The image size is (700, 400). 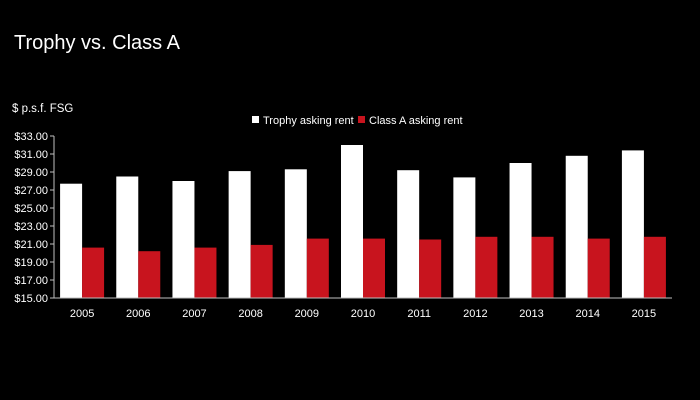 I want to click on y-tick-label: $15.00, so click(x=31, y=299).